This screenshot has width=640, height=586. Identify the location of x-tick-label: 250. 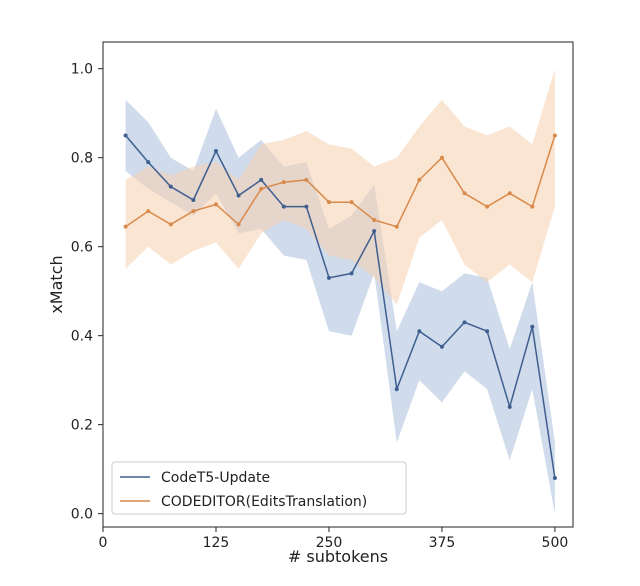
(329, 543).